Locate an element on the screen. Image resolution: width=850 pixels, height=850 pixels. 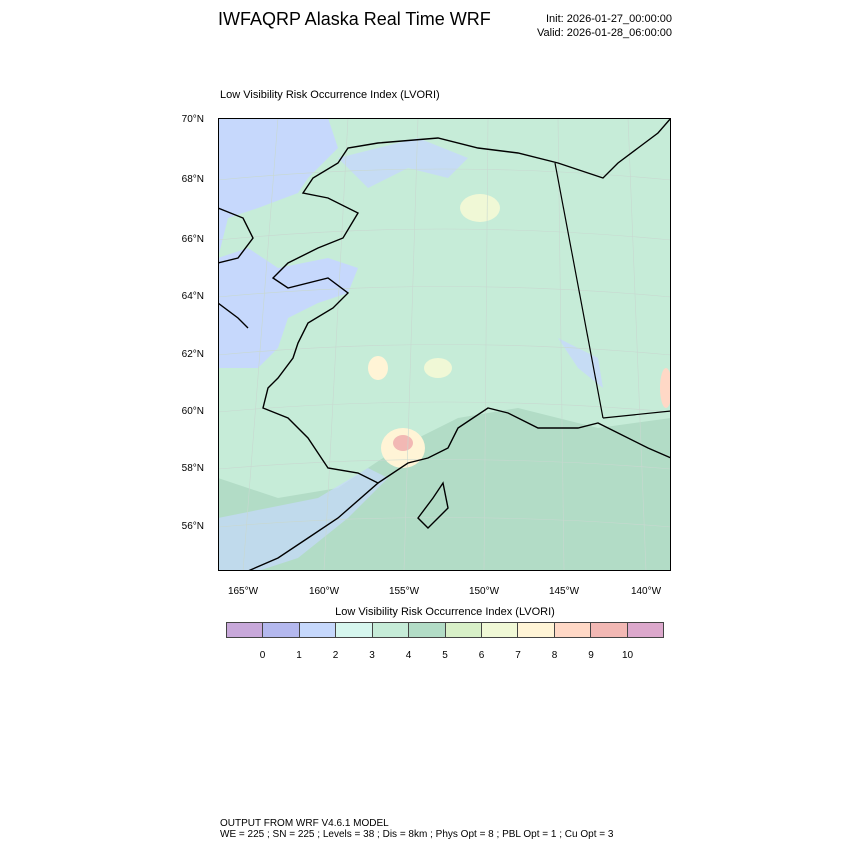
init-time: Init: 2026-01-27_00:00:00 is located at coordinates (609, 19).